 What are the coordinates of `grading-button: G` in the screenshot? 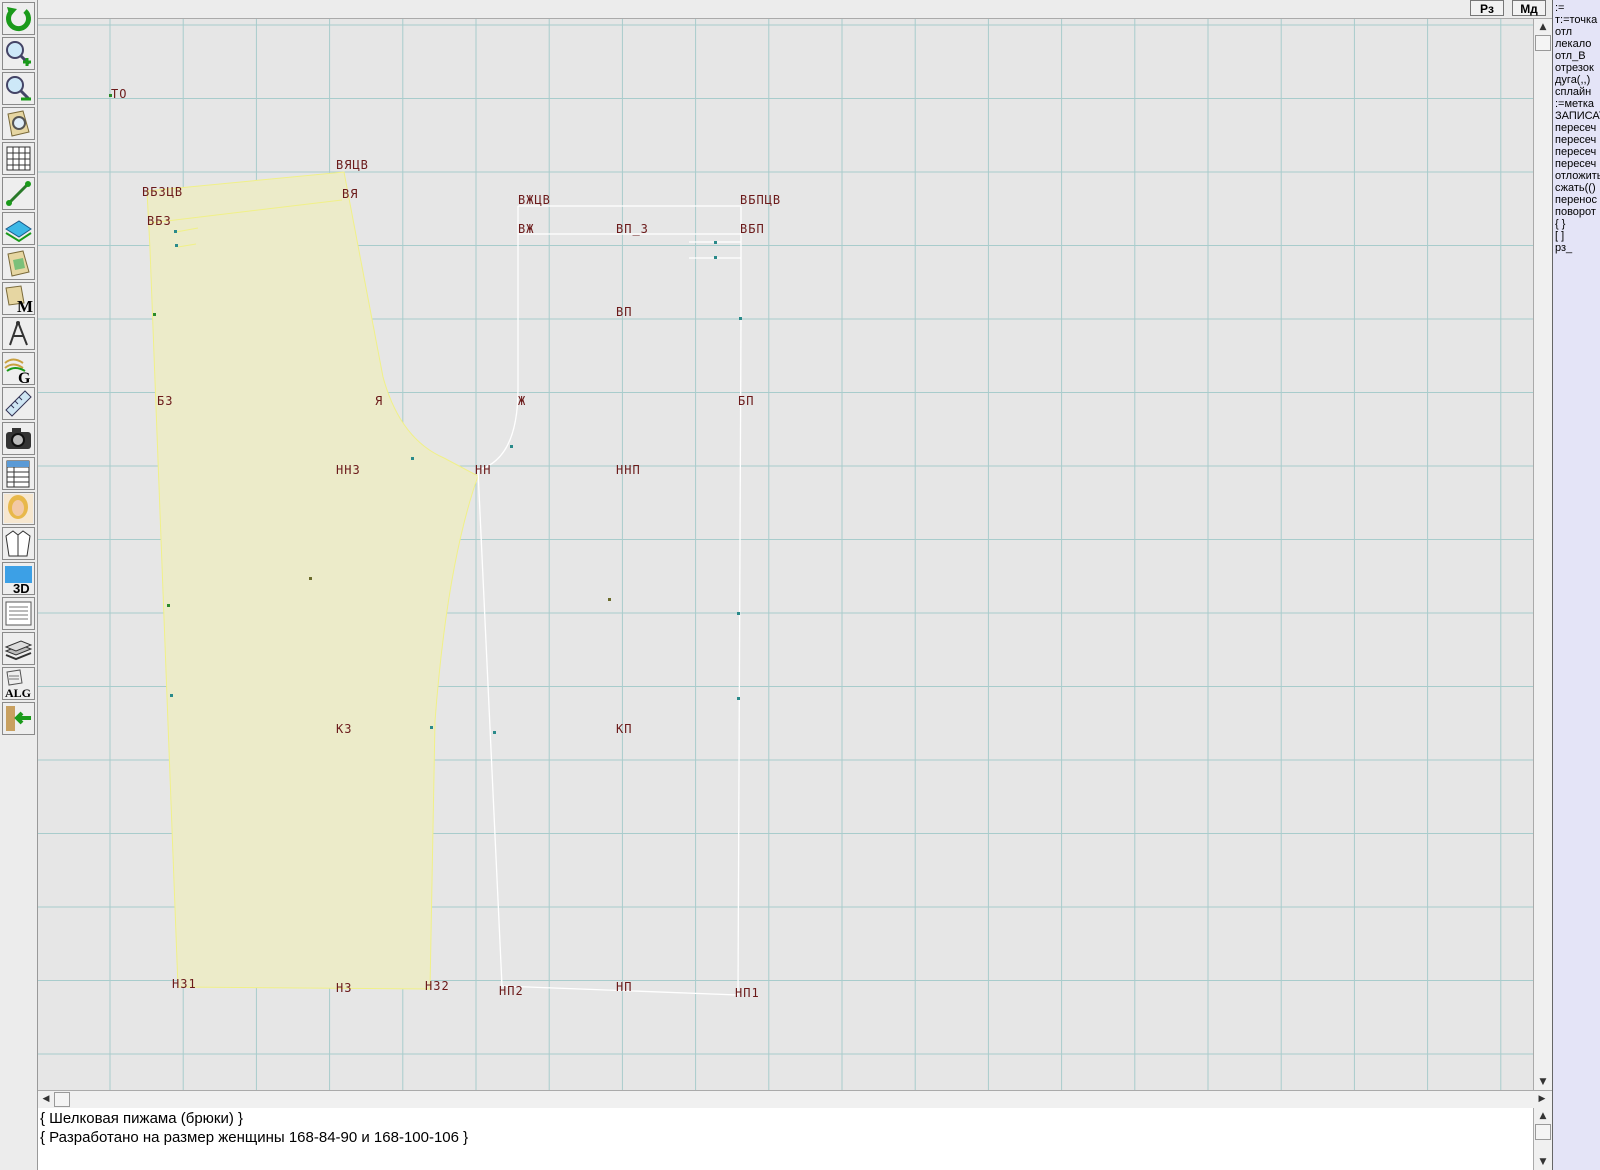 It's located at (18, 368).